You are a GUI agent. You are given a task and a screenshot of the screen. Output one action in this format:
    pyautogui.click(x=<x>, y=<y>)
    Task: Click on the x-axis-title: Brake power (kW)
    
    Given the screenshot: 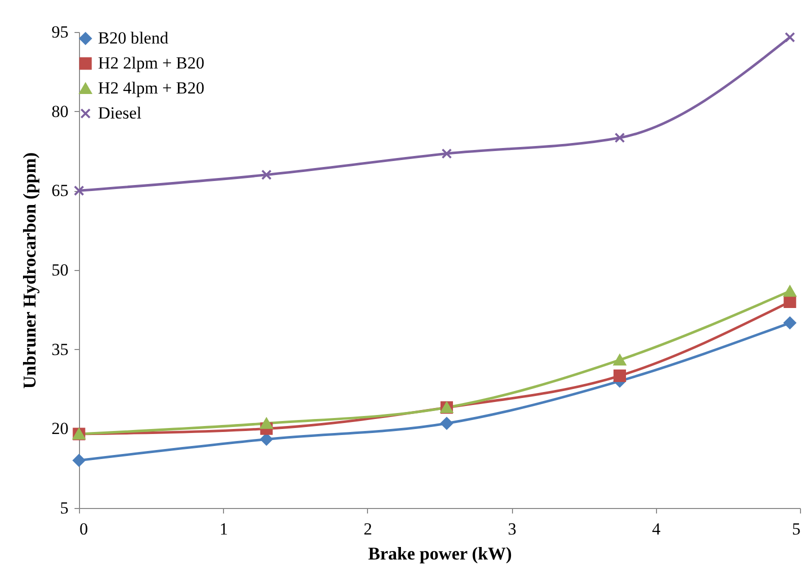 What is the action you would take?
    pyautogui.click(x=440, y=554)
    